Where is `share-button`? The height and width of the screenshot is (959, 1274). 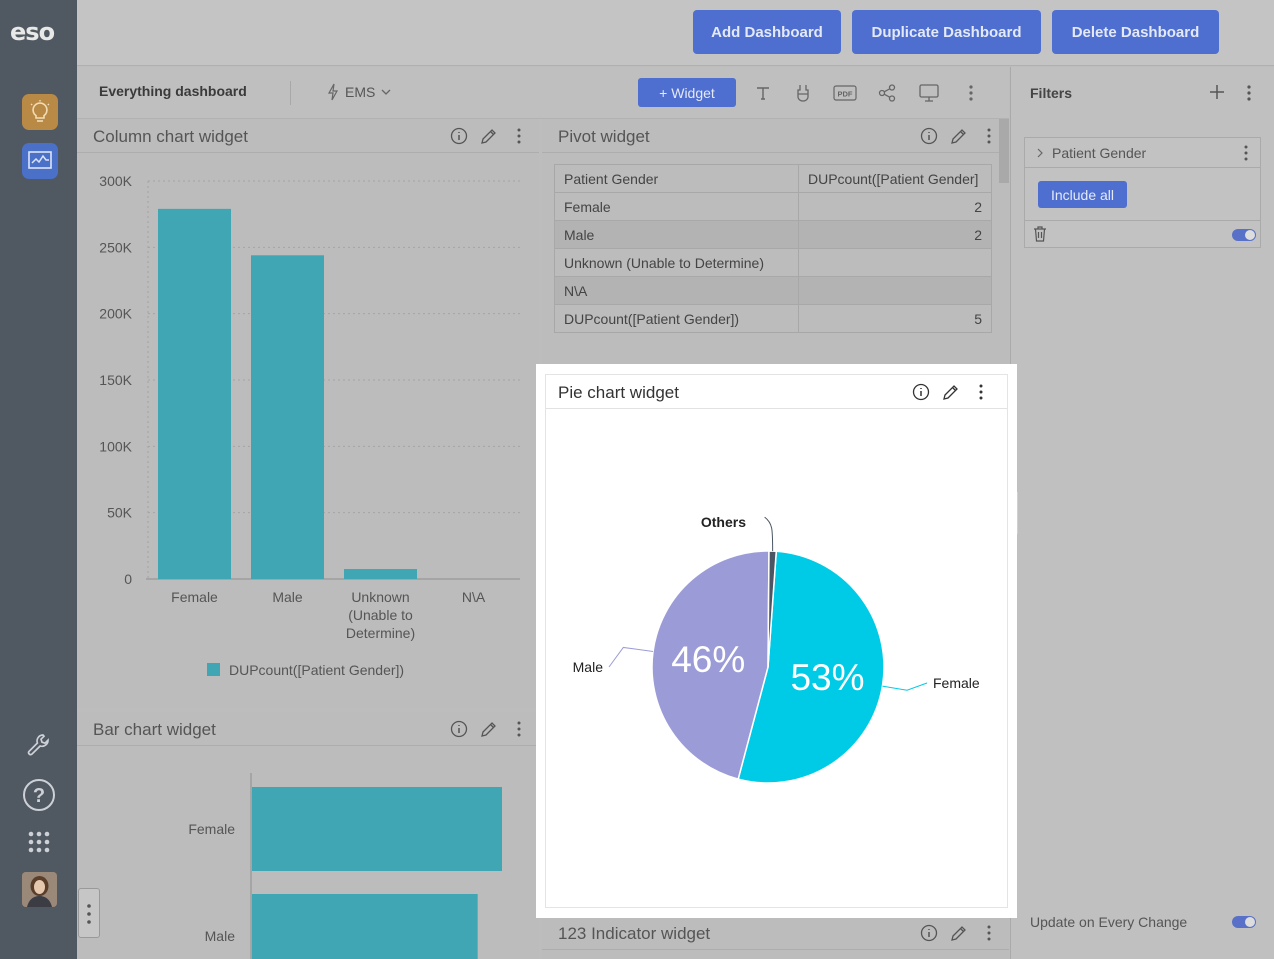 share-button is located at coordinates (887, 93).